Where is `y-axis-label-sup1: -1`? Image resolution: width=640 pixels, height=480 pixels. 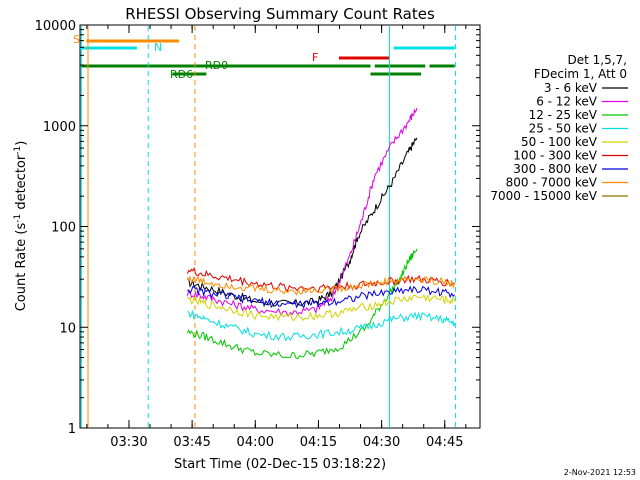
y-axis-label-sup1: -1 is located at coordinates (18, 218).